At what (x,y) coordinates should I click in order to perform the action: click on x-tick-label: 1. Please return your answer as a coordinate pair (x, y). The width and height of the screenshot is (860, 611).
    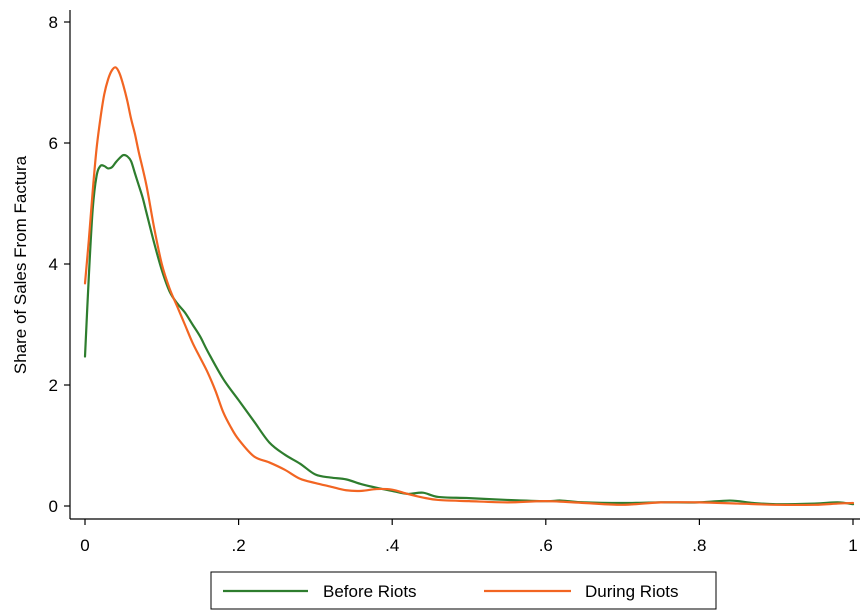
    Looking at the image, I should click on (852, 545).